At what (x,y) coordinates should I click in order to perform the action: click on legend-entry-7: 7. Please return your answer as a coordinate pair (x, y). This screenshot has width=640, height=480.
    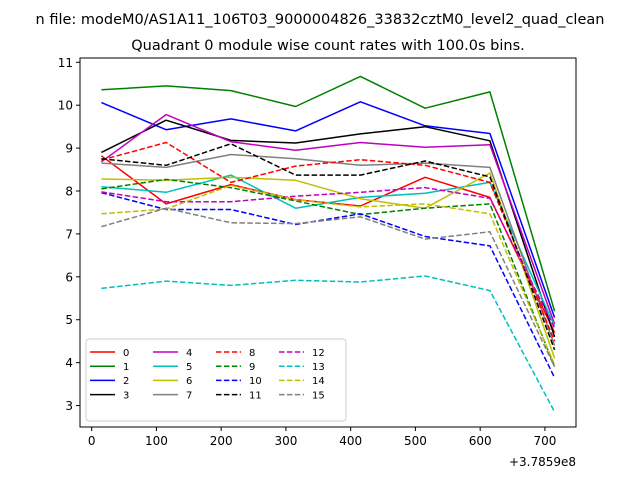
    Looking at the image, I should click on (172, 395).